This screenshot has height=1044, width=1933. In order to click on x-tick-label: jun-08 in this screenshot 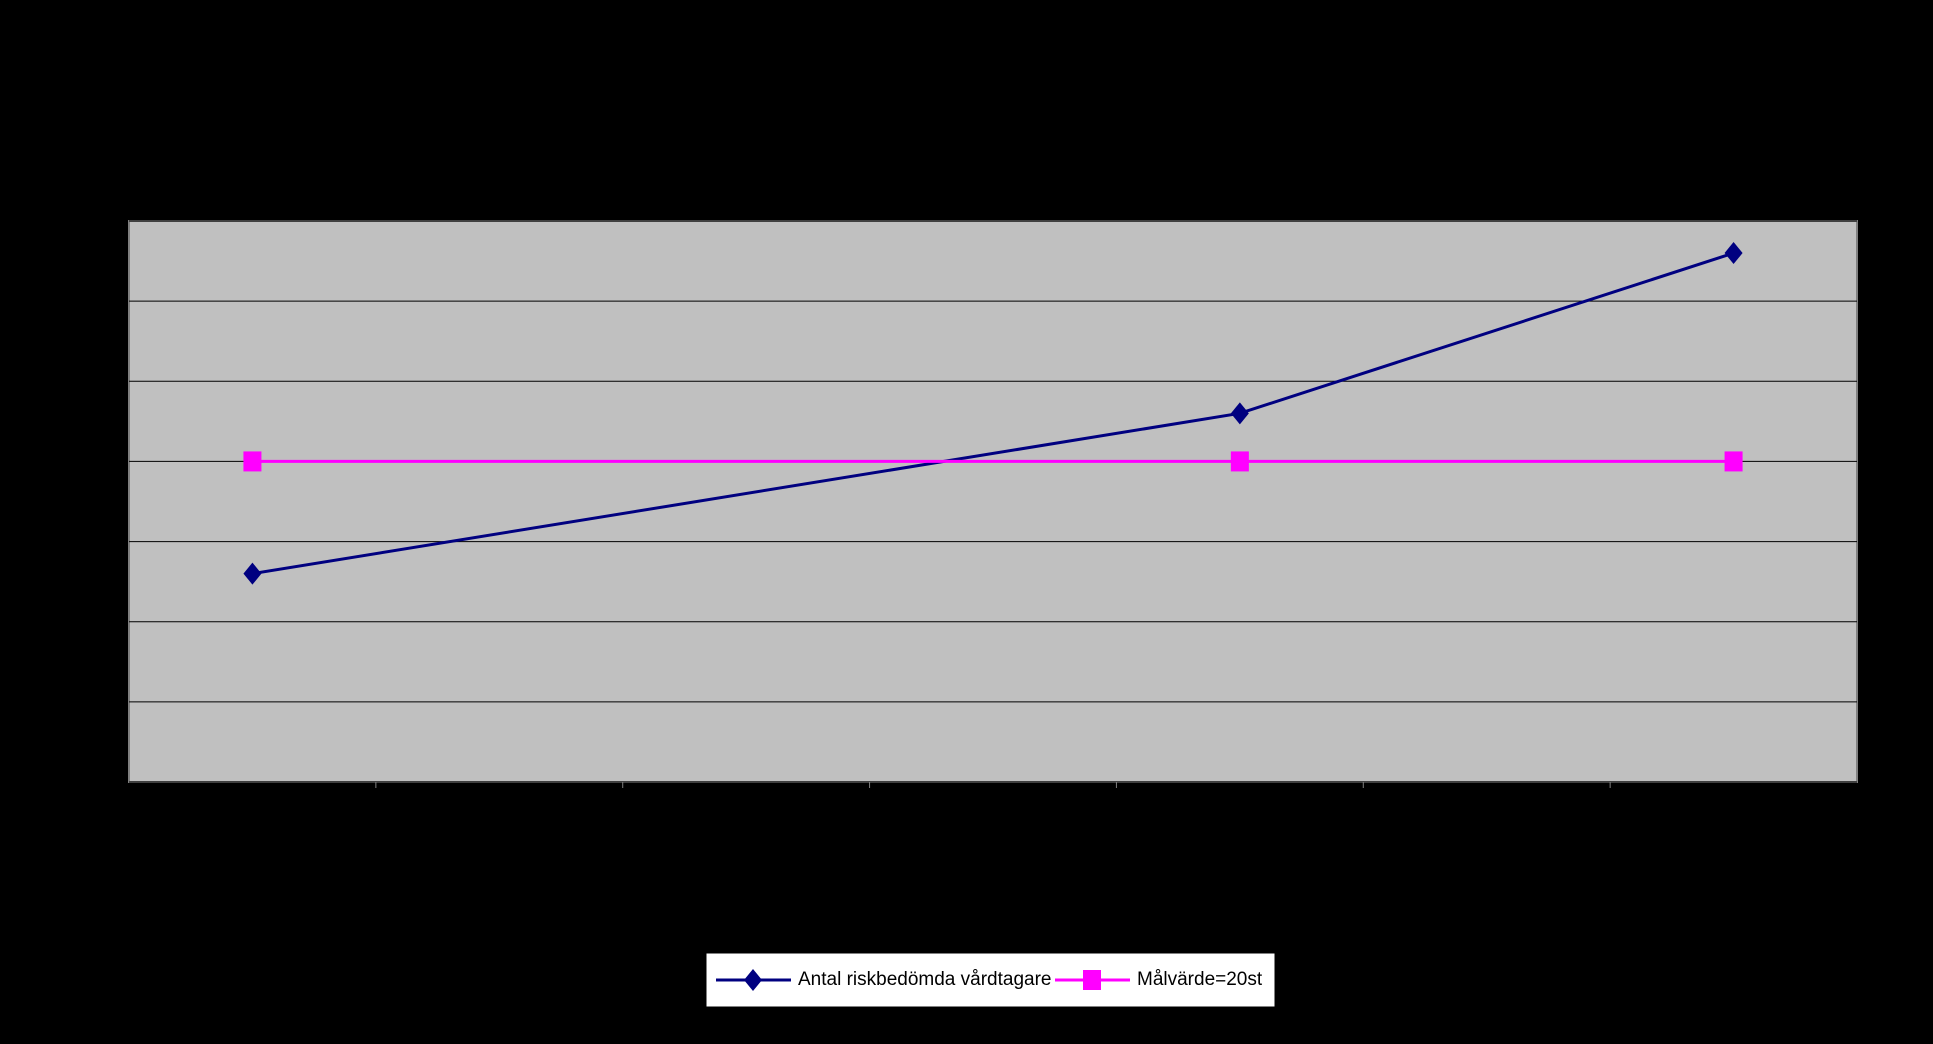, I will do `click(1486, 823)`.